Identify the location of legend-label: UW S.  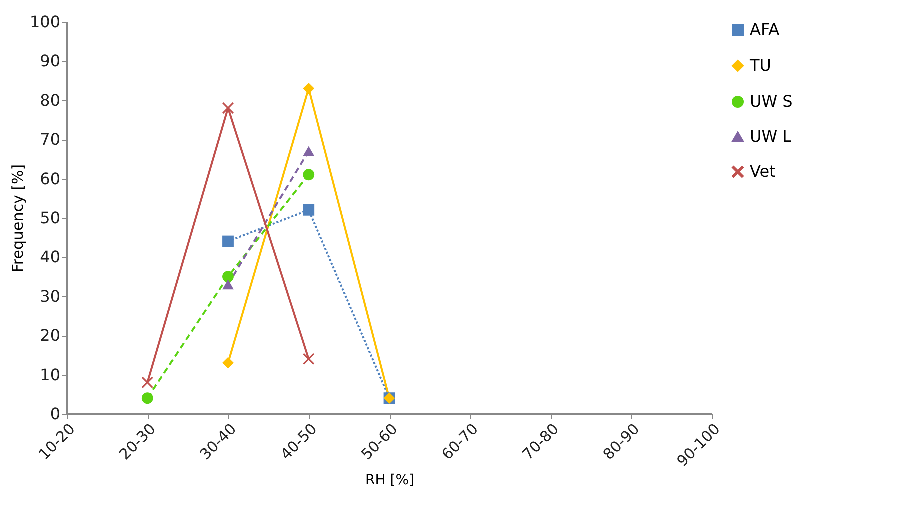
(771, 101).